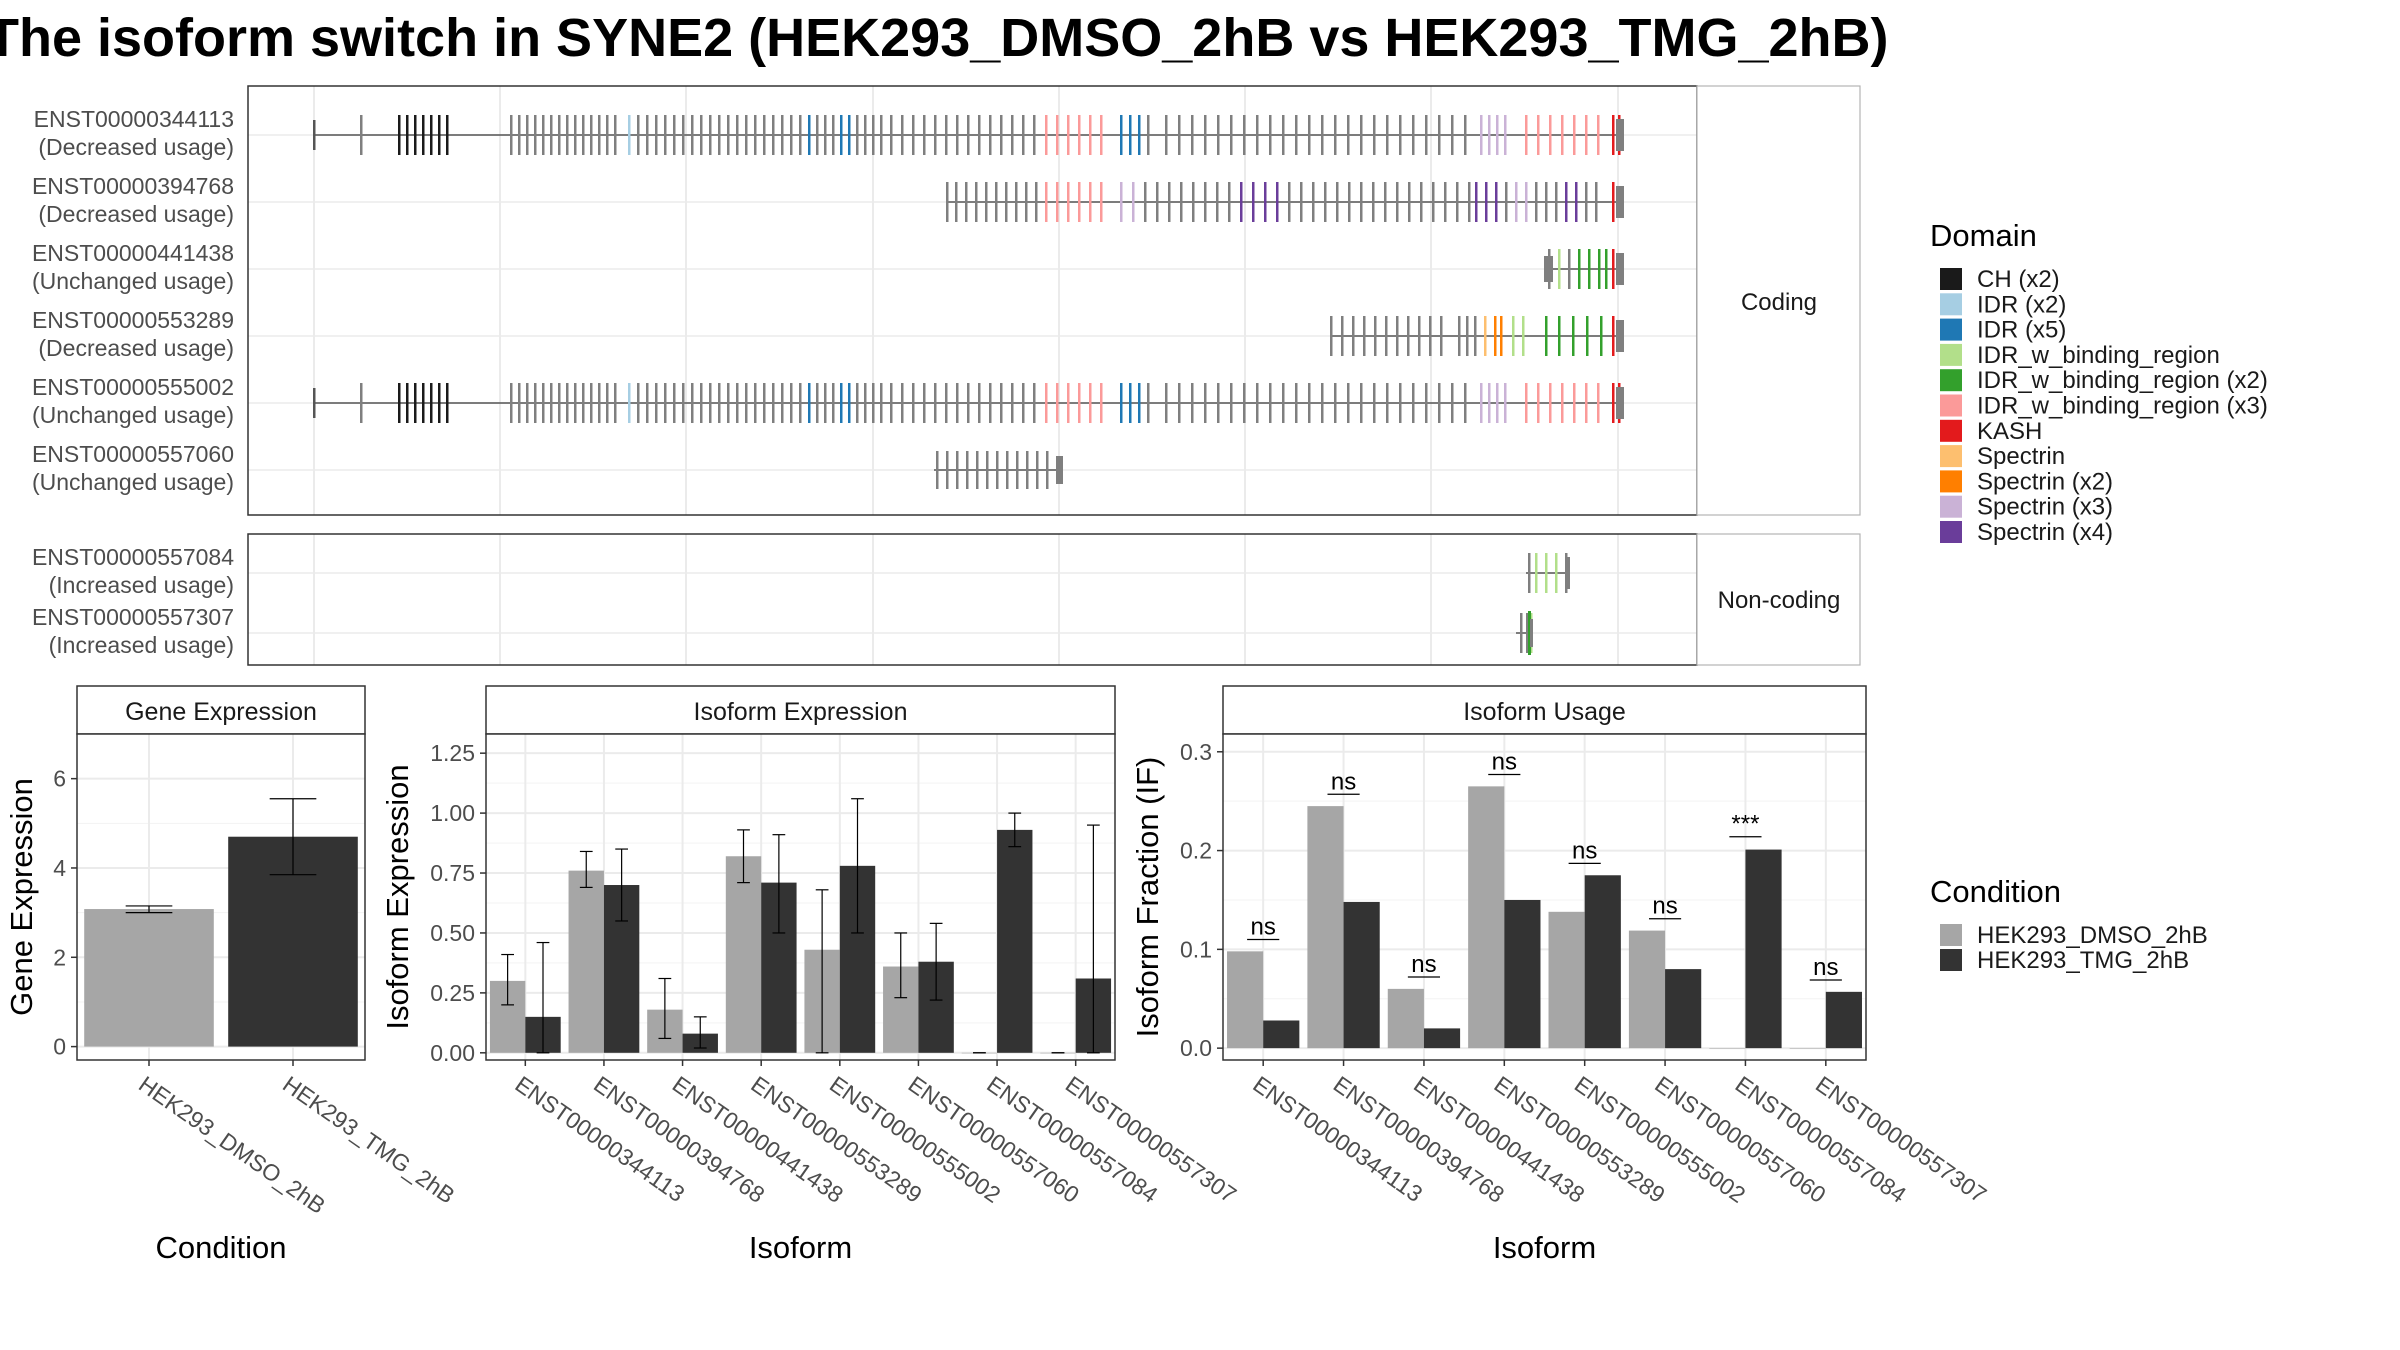  Describe the element at coordinates (1778, 300) in the screenshot. I see `coding-strip` at that location.